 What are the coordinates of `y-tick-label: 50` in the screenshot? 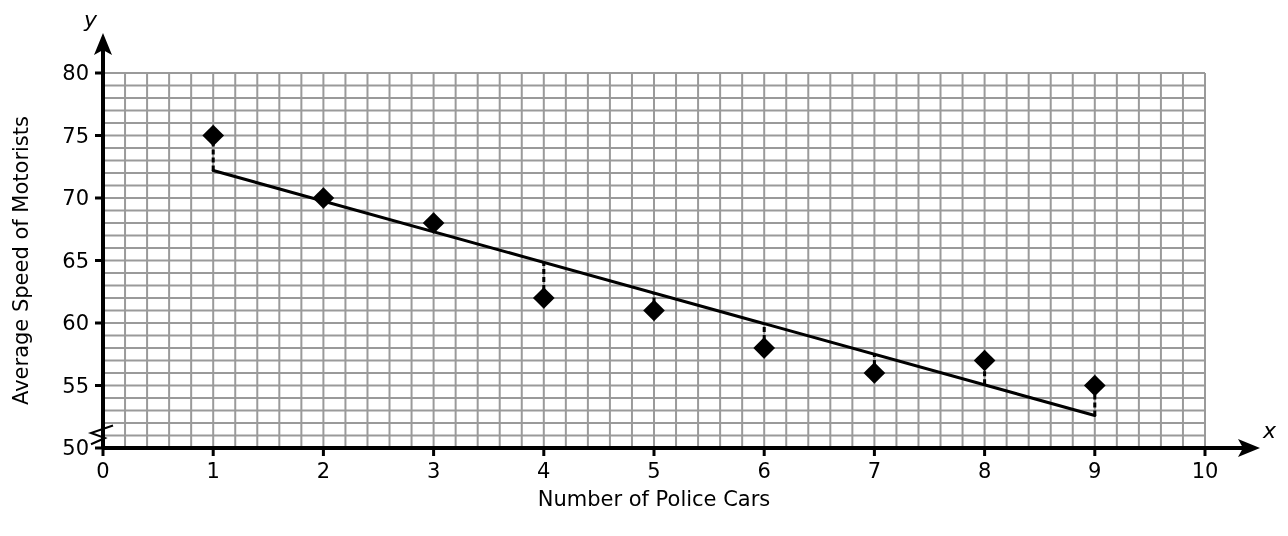 It's located at (75, 448).